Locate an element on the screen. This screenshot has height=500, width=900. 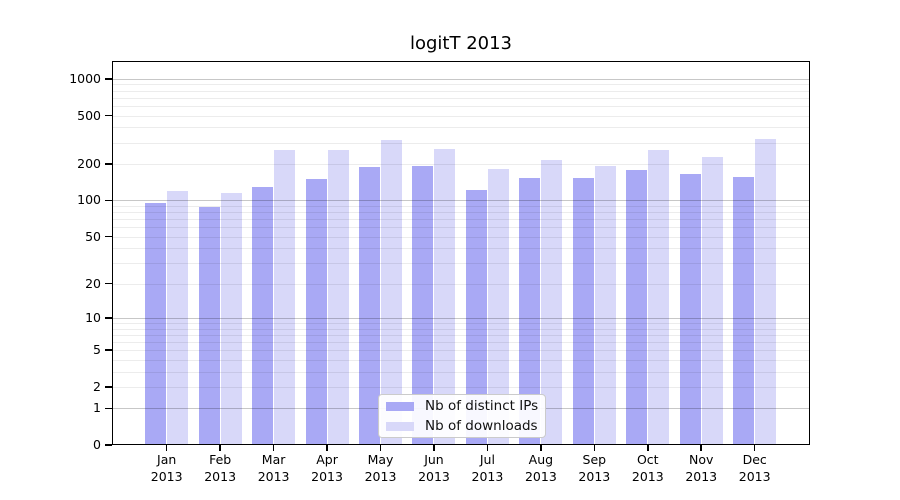
legend-swatch-downloads is located at coordinates (400, 426).